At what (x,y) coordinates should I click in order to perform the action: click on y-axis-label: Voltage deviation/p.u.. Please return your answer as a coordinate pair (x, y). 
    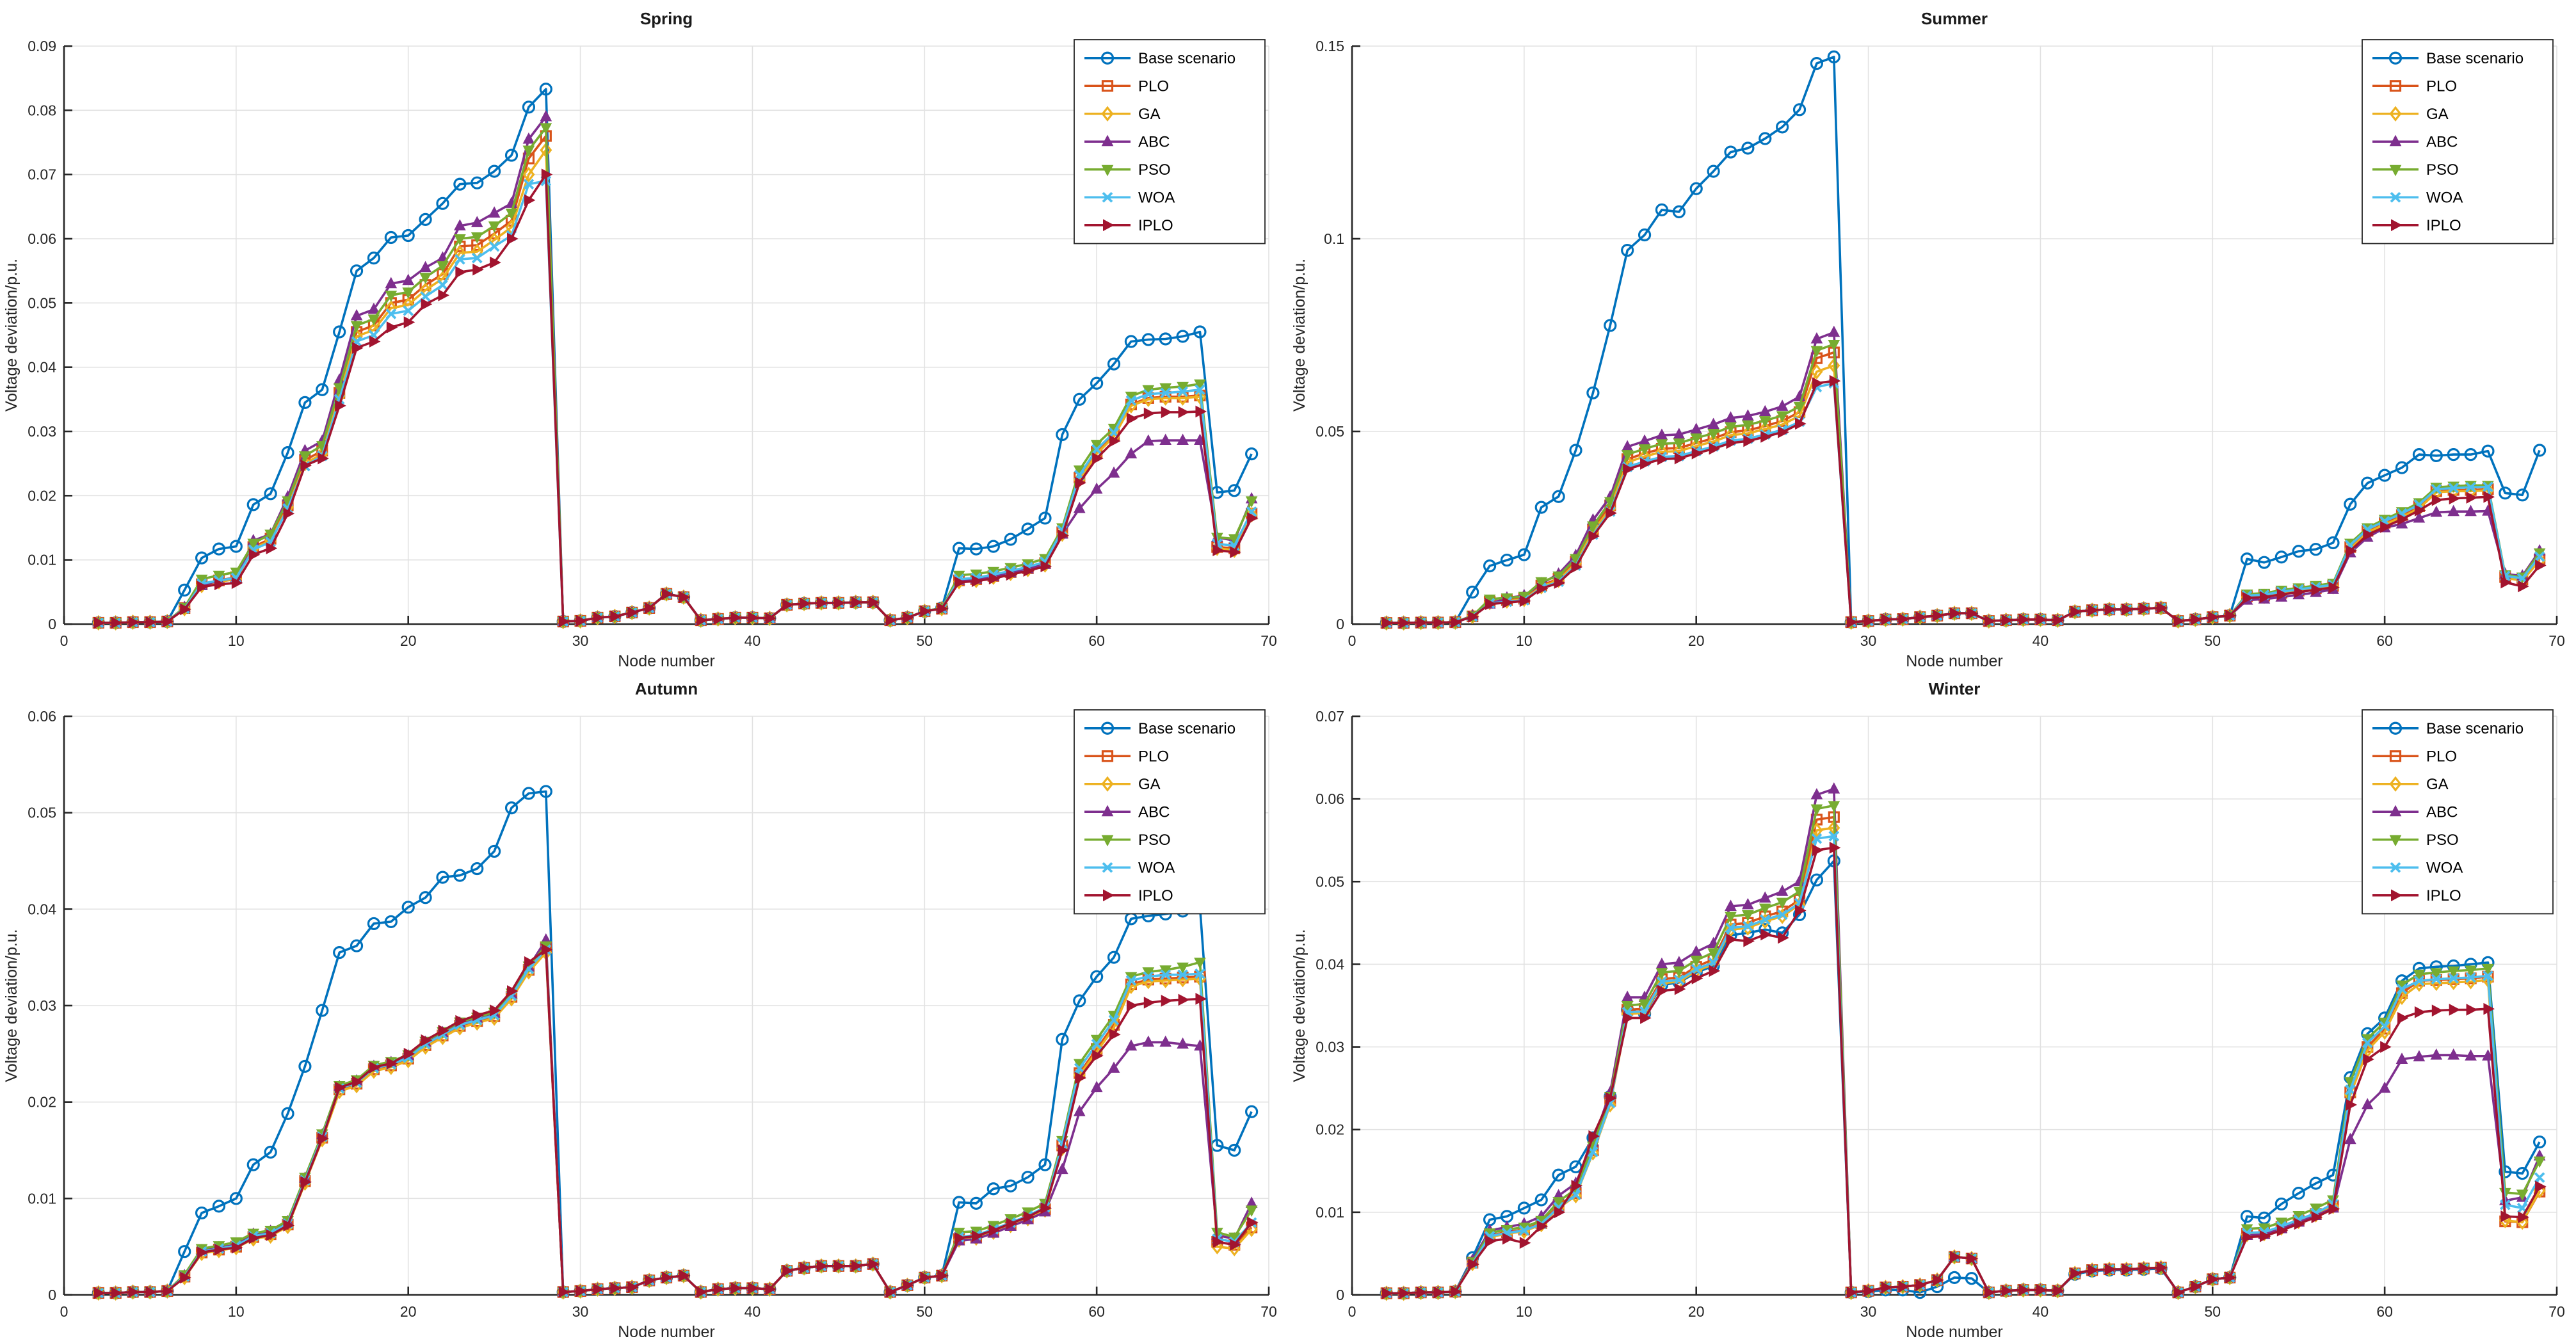
    Looking at the image, I should click on (11, 335).